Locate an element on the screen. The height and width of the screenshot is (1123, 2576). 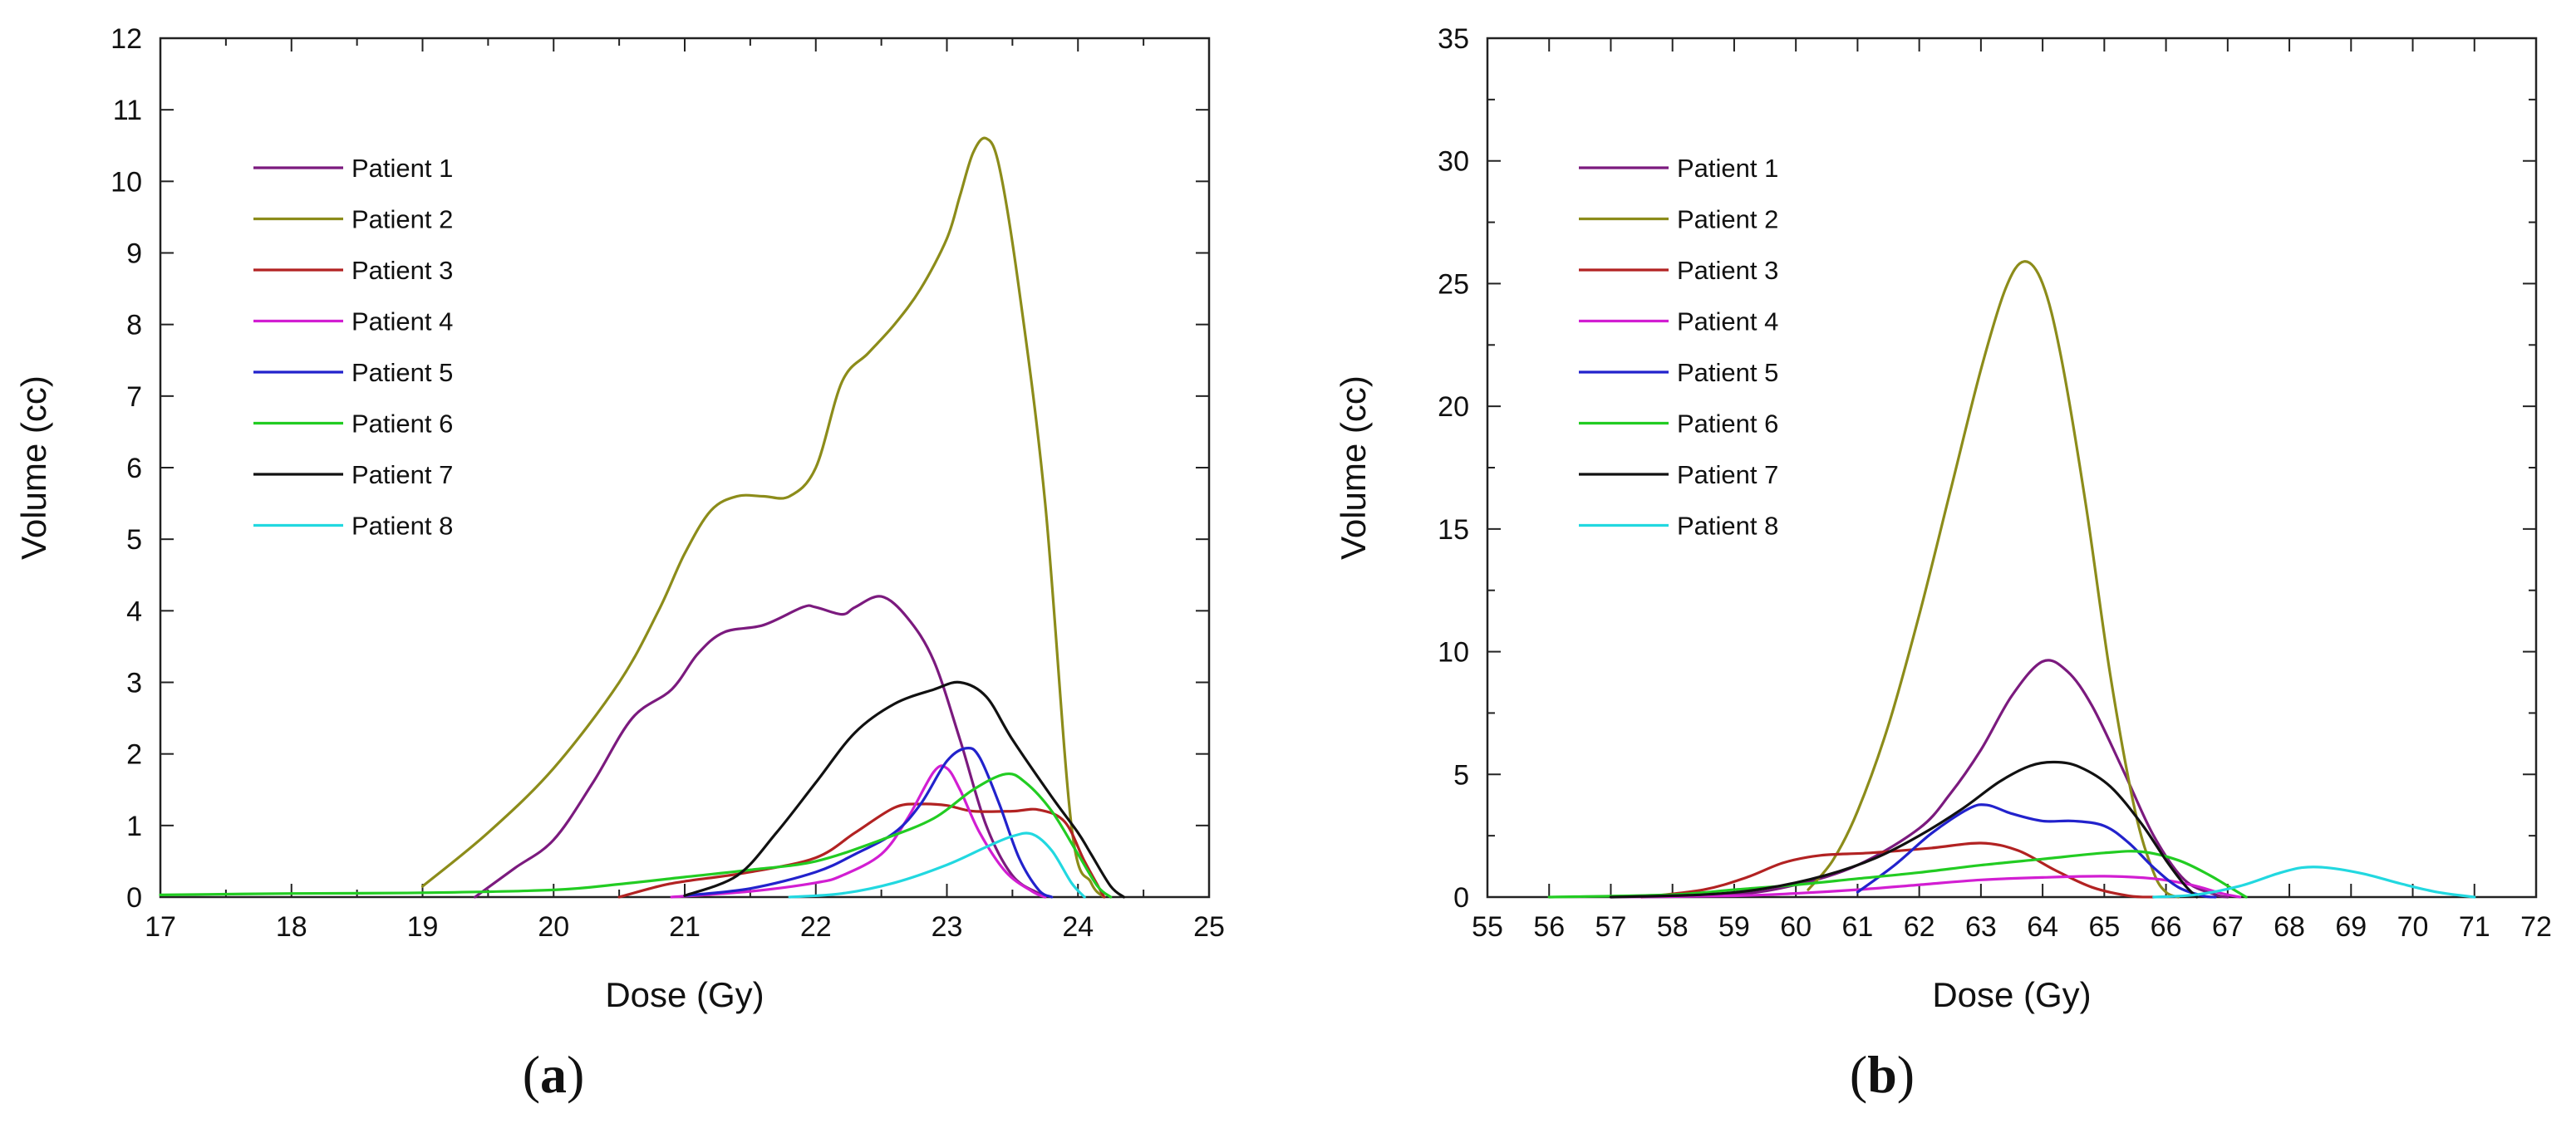
x-tick-label: 66 is located at coordinates (2166, 927).